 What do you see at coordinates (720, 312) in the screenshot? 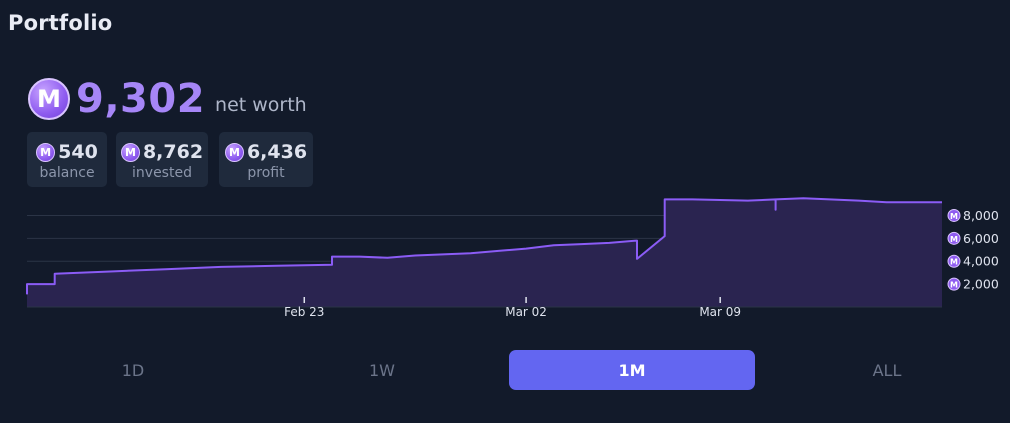
I see `x-tick-label: Mar 09` at bounding box center [720, 312].